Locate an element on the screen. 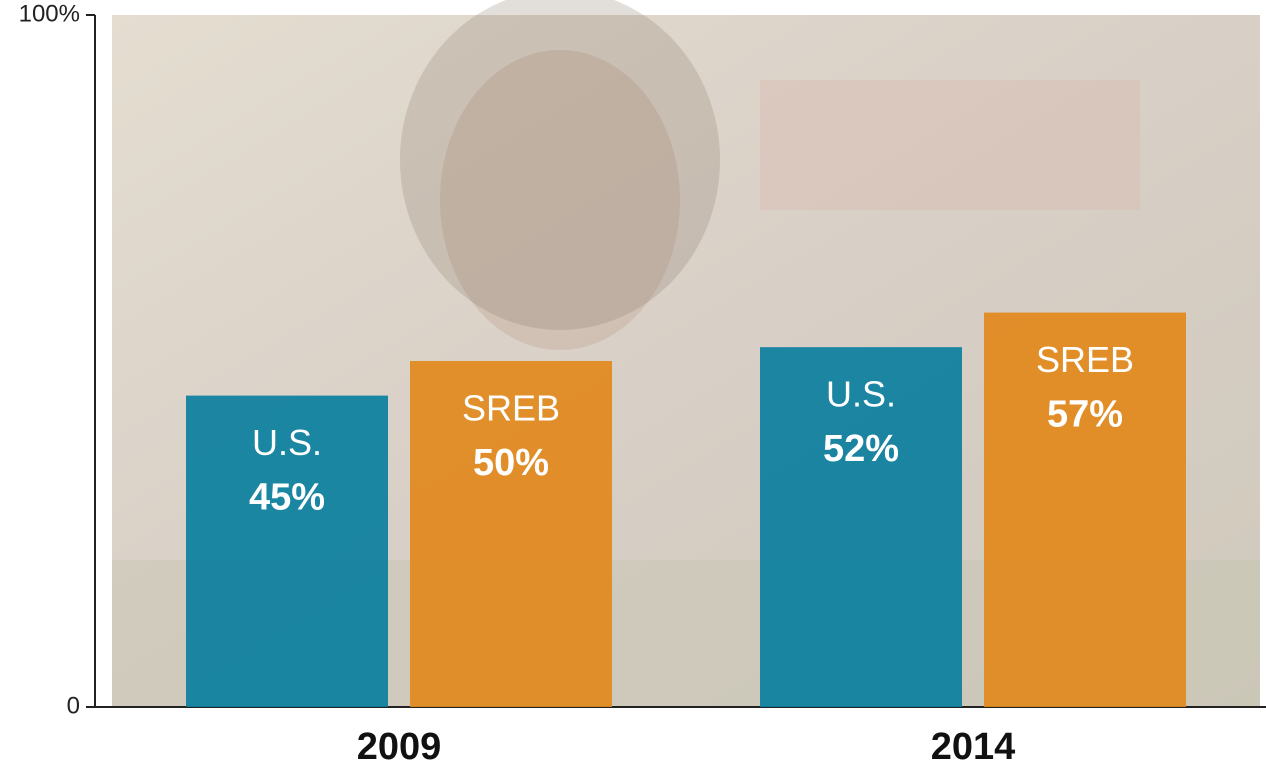  bar-value-label: 50% is located at coordinates (511, 463).